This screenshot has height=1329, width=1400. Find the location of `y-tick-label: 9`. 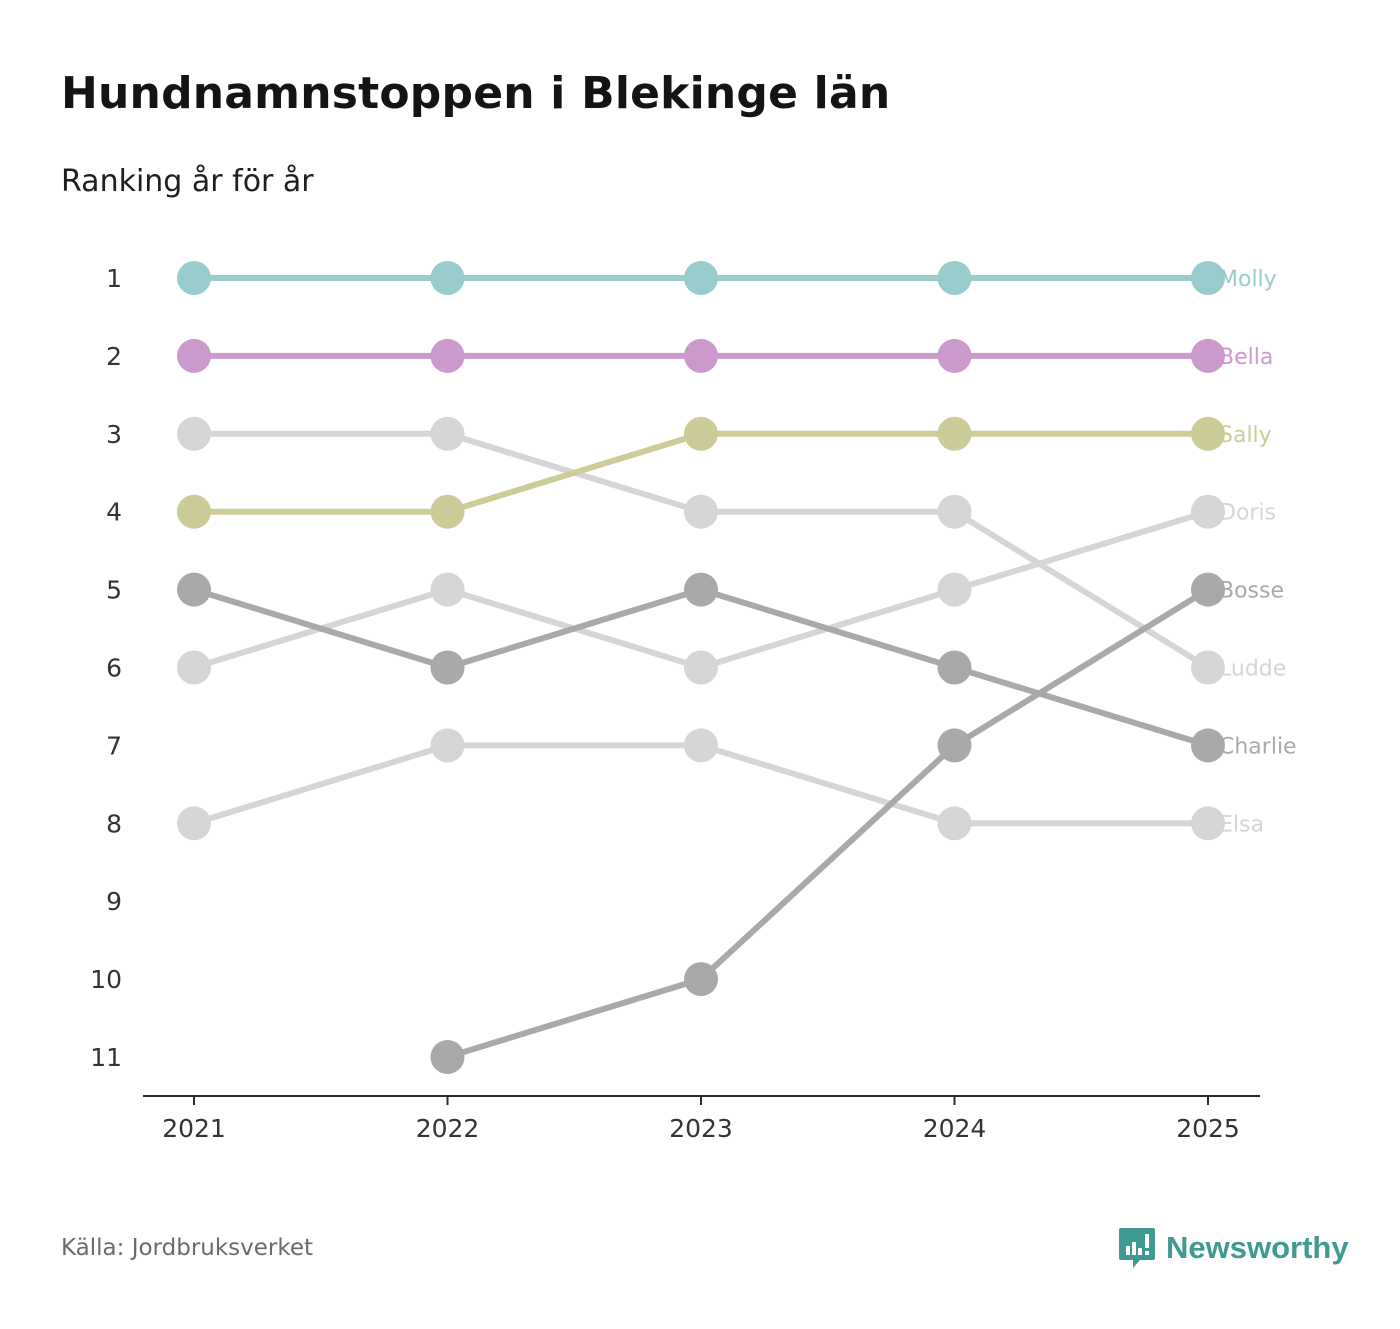

y-tick-label: 9 is located at coordinates (114, 901).